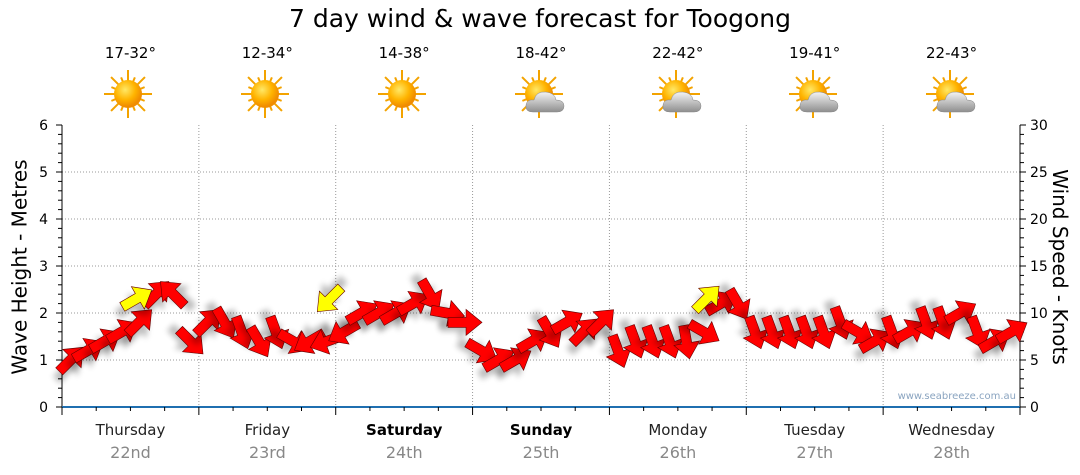  I want to click on day-label: Saturday, so click(404, 430).